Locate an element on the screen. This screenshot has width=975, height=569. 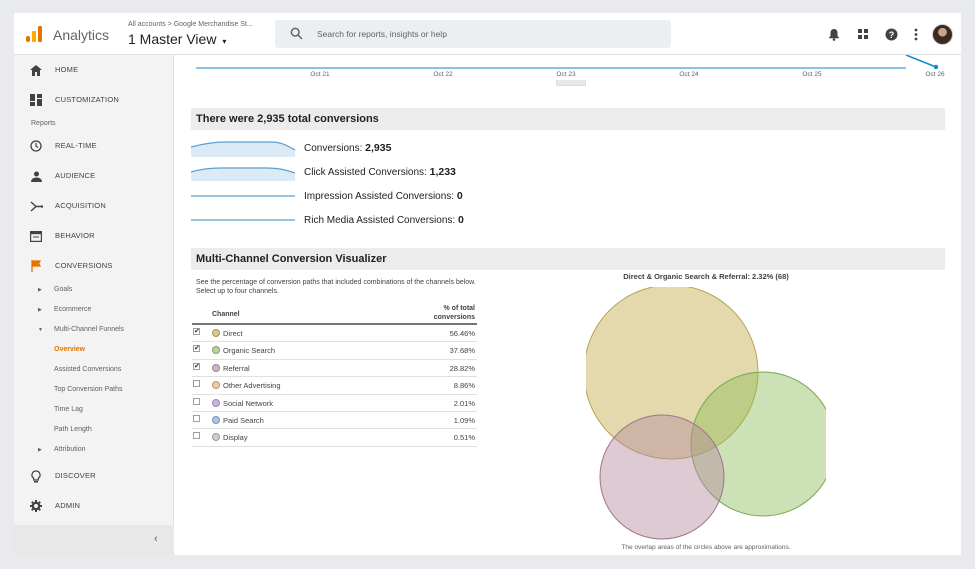
nav-goals-label: Goals is located at coordinates (63, 289).